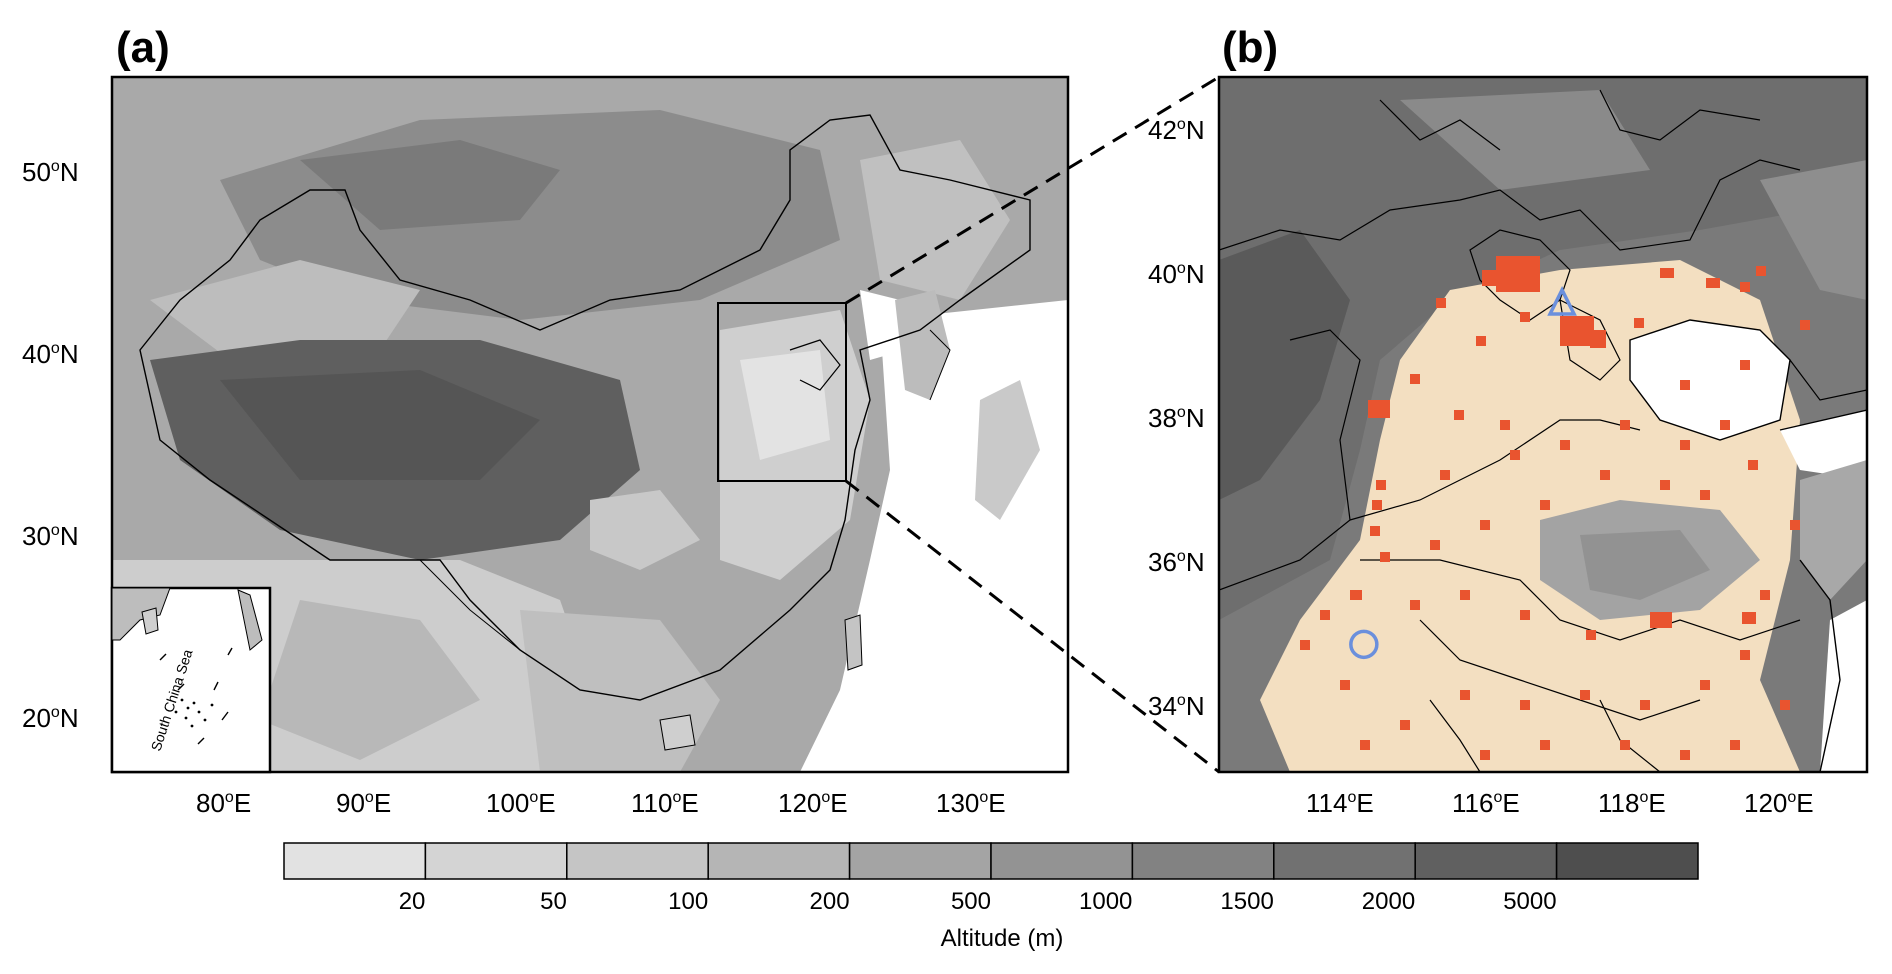 This screenshot has width=1892, height=974. I want to click on lat-label-b-36: 36oN, so click(1176, 562).